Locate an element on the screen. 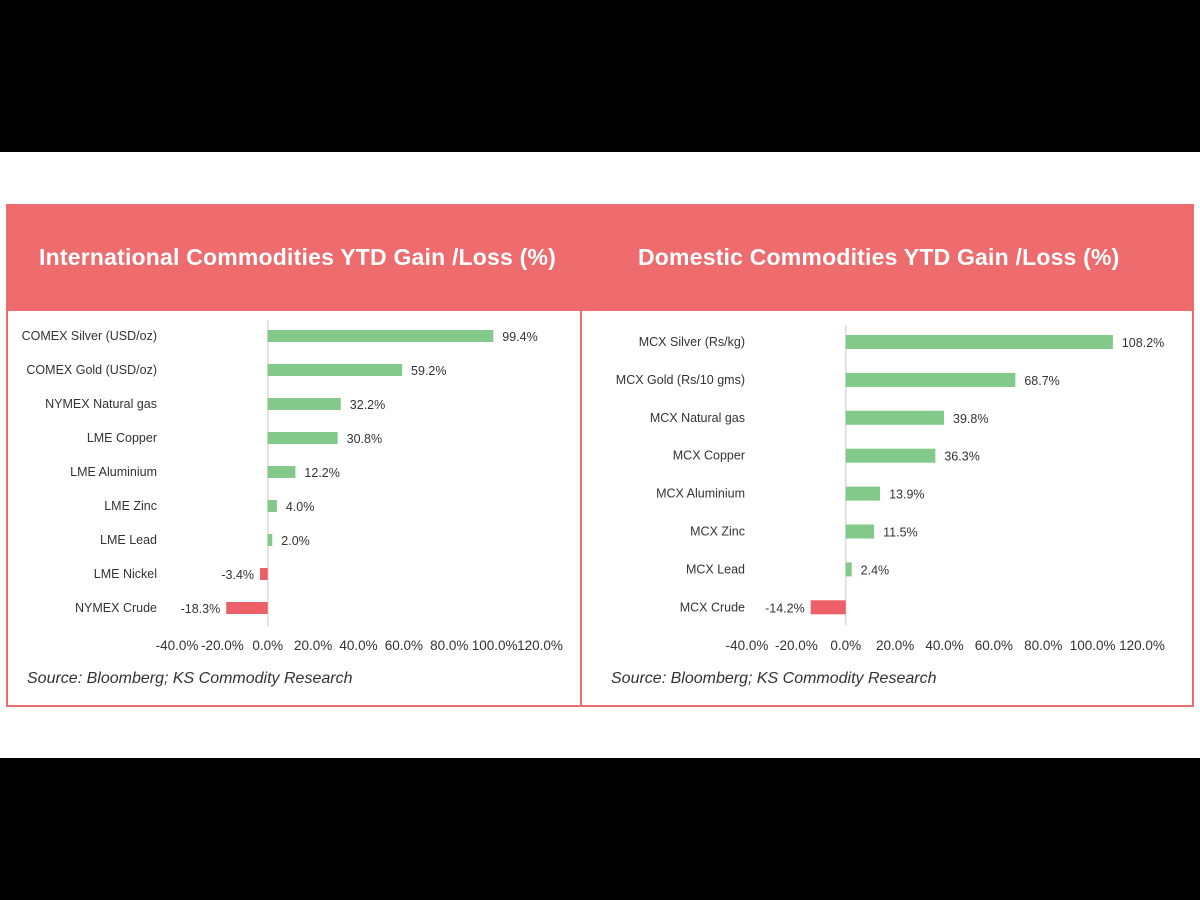  category-label: LME Lead is located at coordinates (128, 540).